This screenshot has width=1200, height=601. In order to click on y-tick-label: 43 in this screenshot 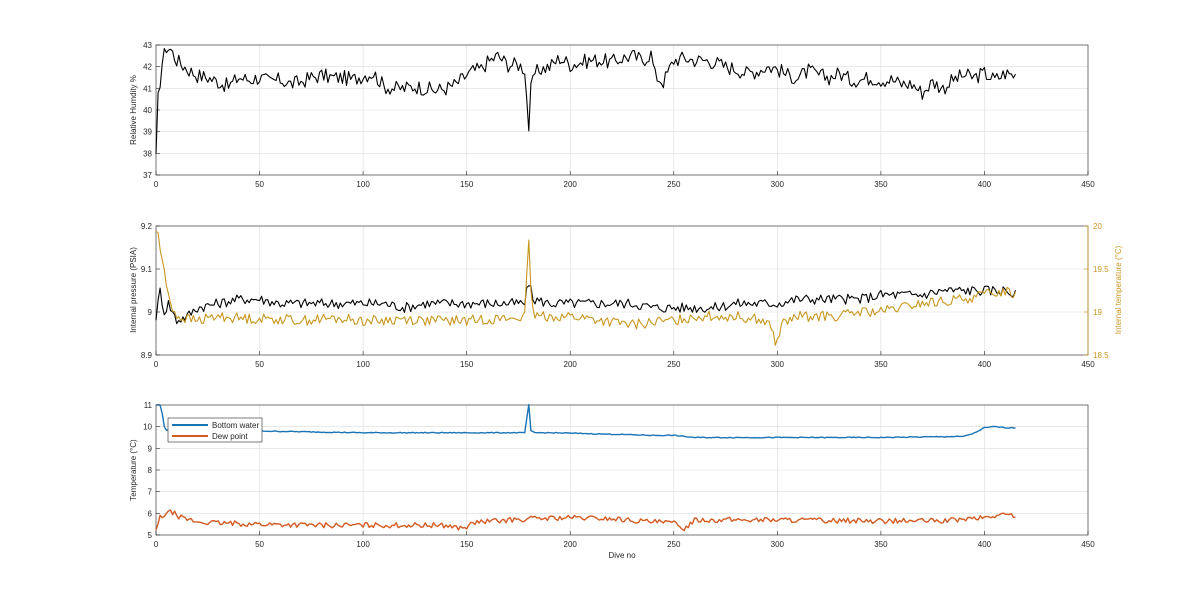, I will do `click(147, 45)`.